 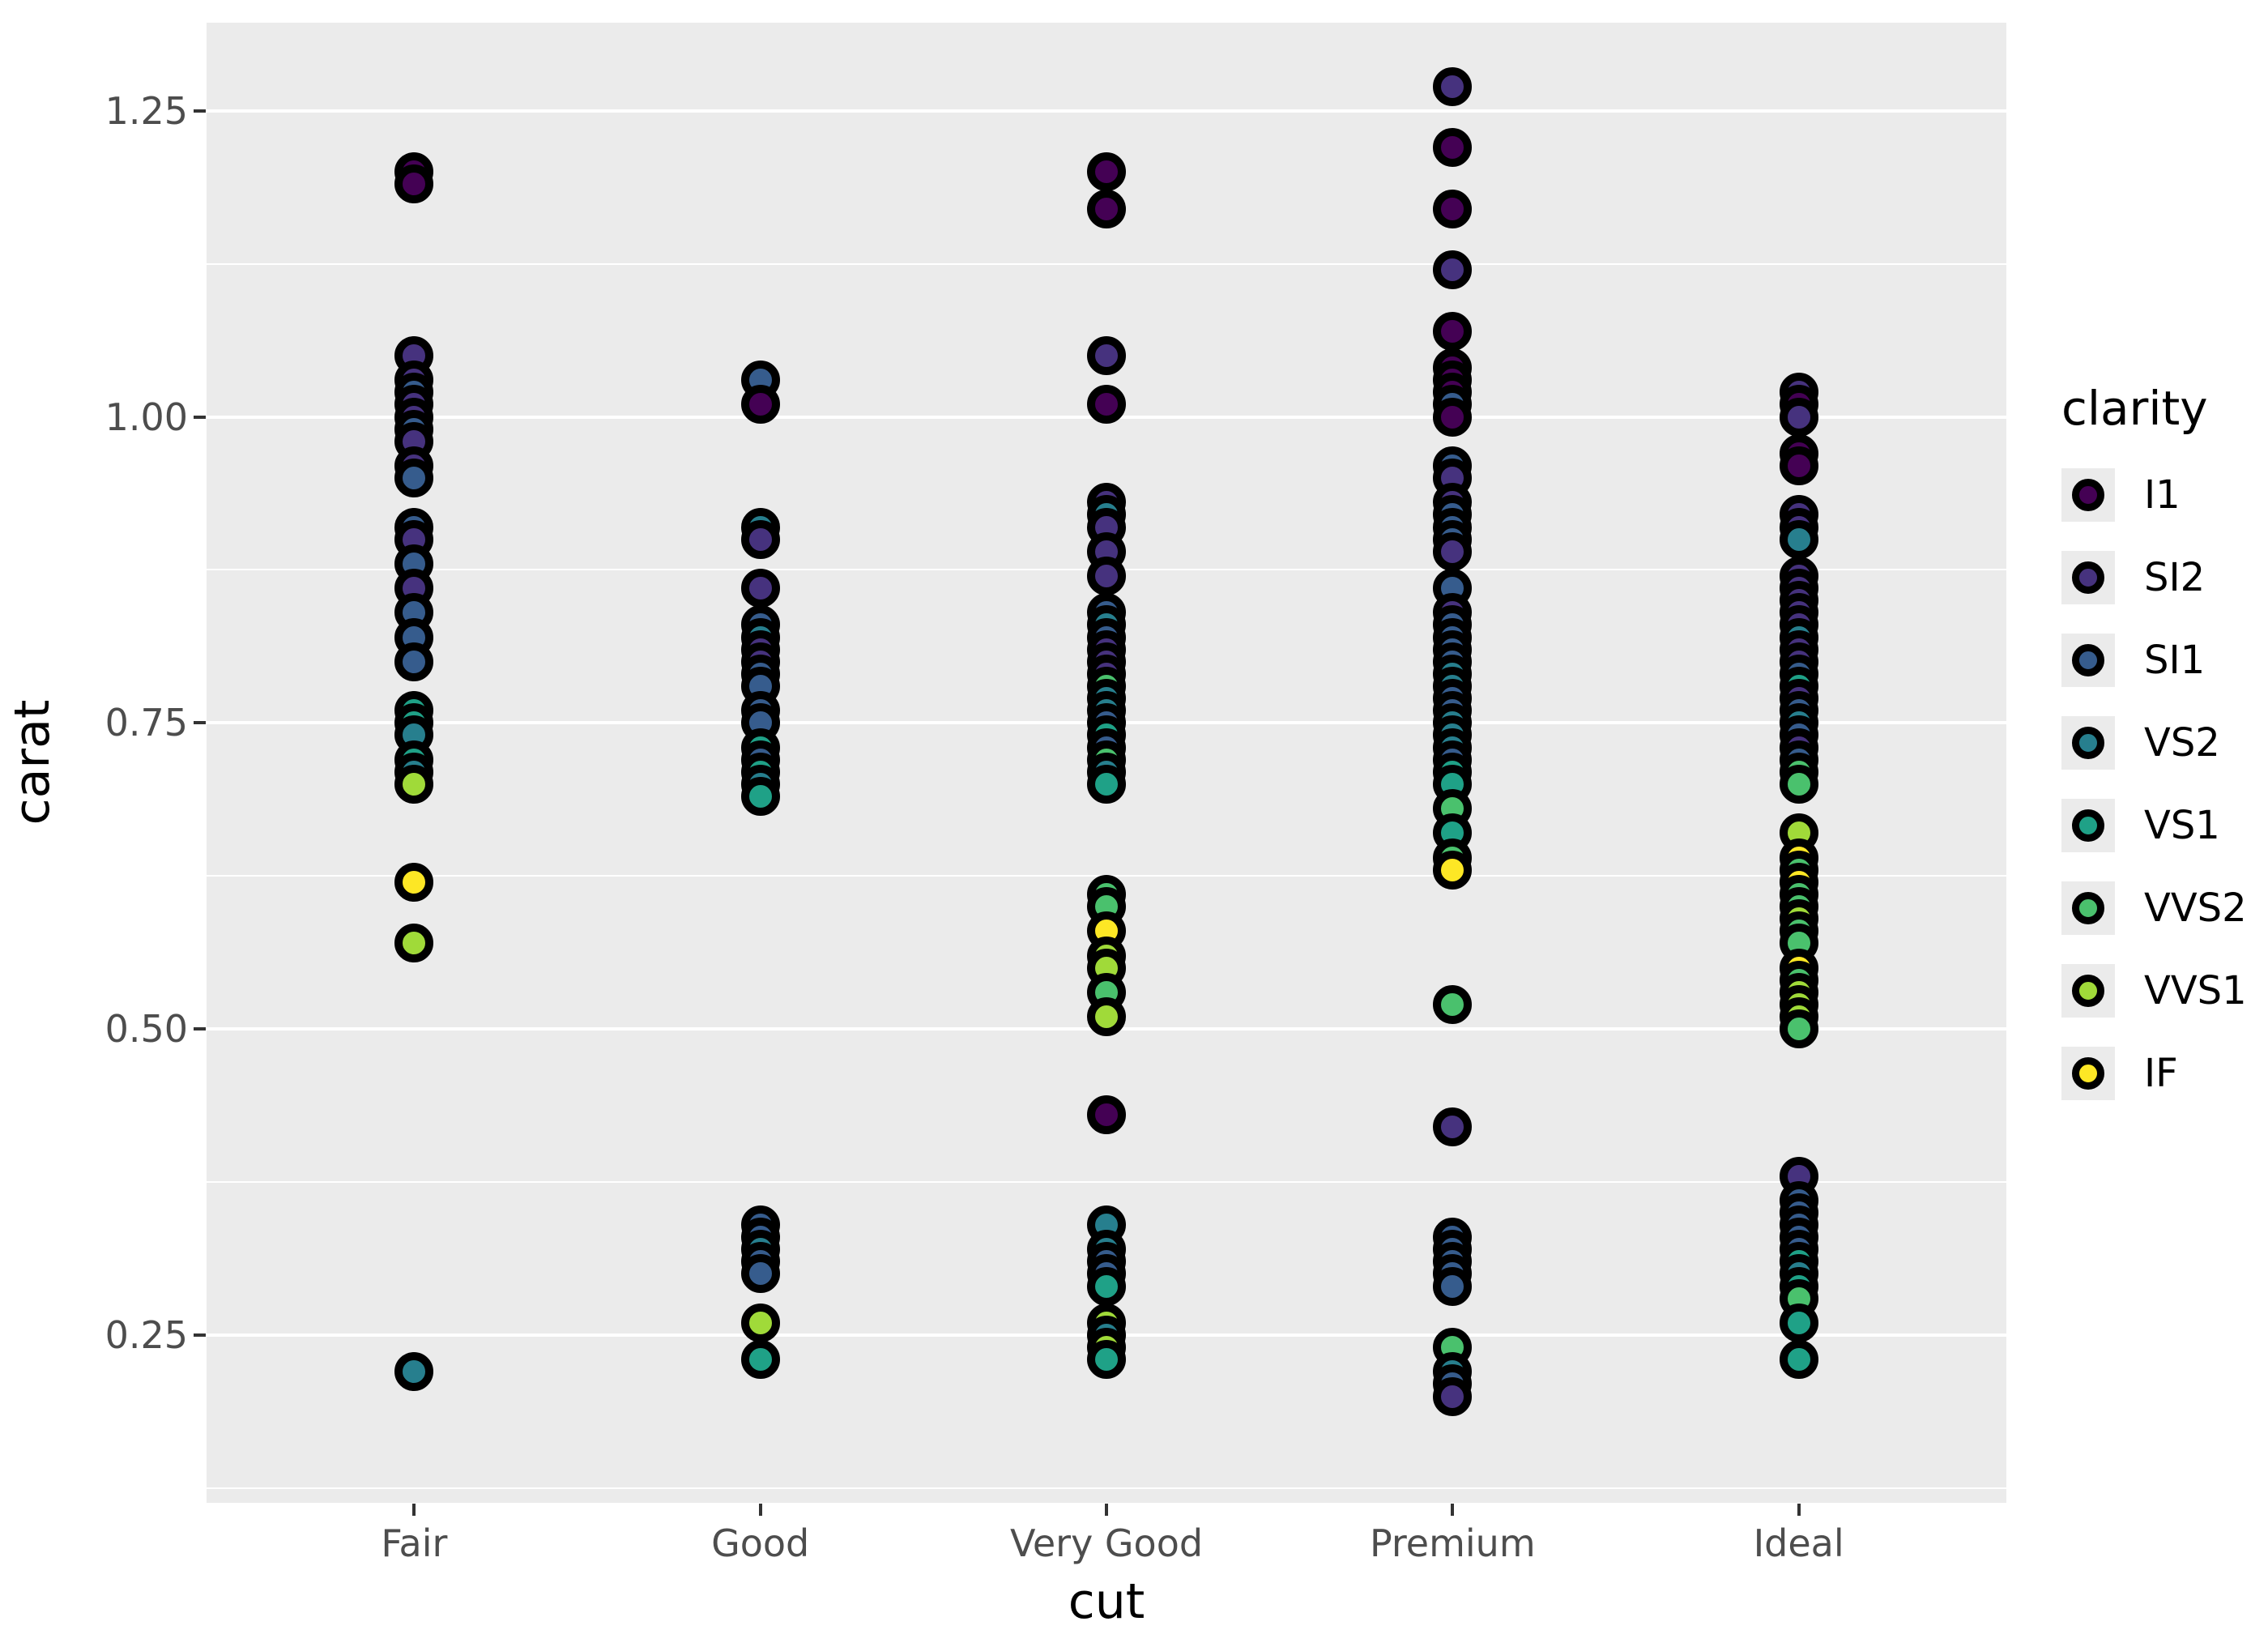 I want to click on legend-entry-vvs1: VVS1, so click(x=2154, y=990).